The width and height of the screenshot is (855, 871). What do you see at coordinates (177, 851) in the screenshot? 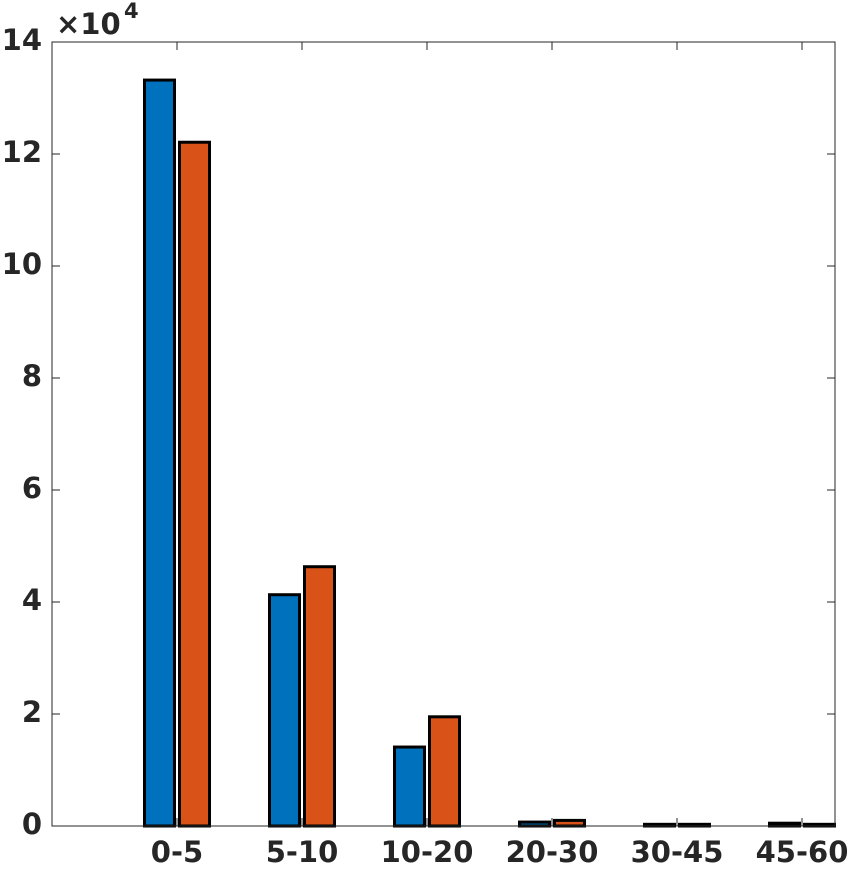
I see `x-tick-label: 0-5` at bounding box center [177, 851].